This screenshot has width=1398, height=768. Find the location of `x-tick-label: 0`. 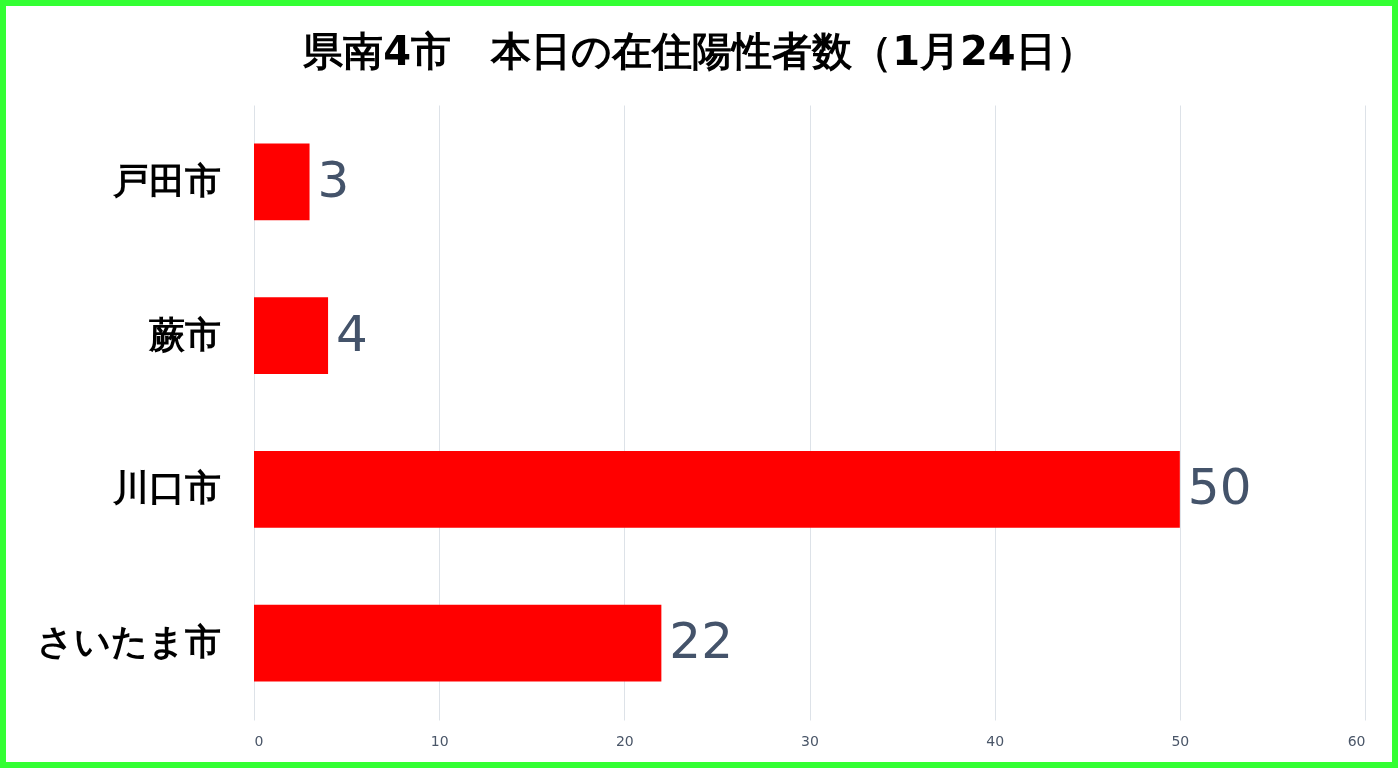

x-tick-label: 0 is located at coordinates (259, 740).